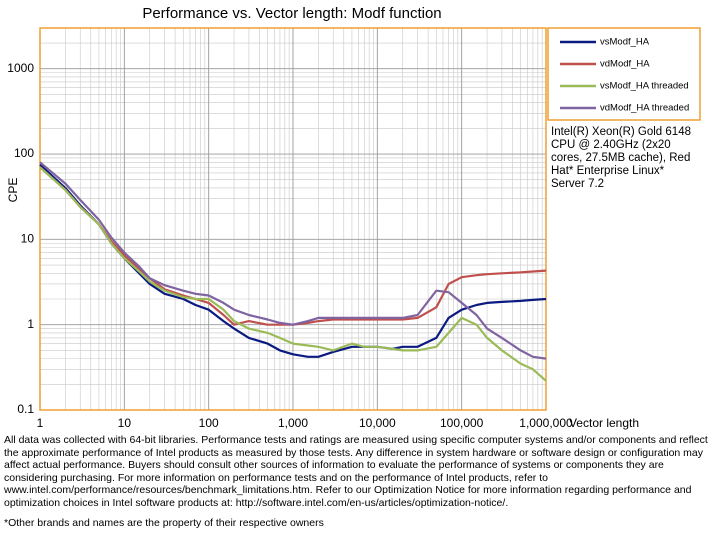  I want to click on legend-label: vsModf_HA threaded, so click(644, 86).